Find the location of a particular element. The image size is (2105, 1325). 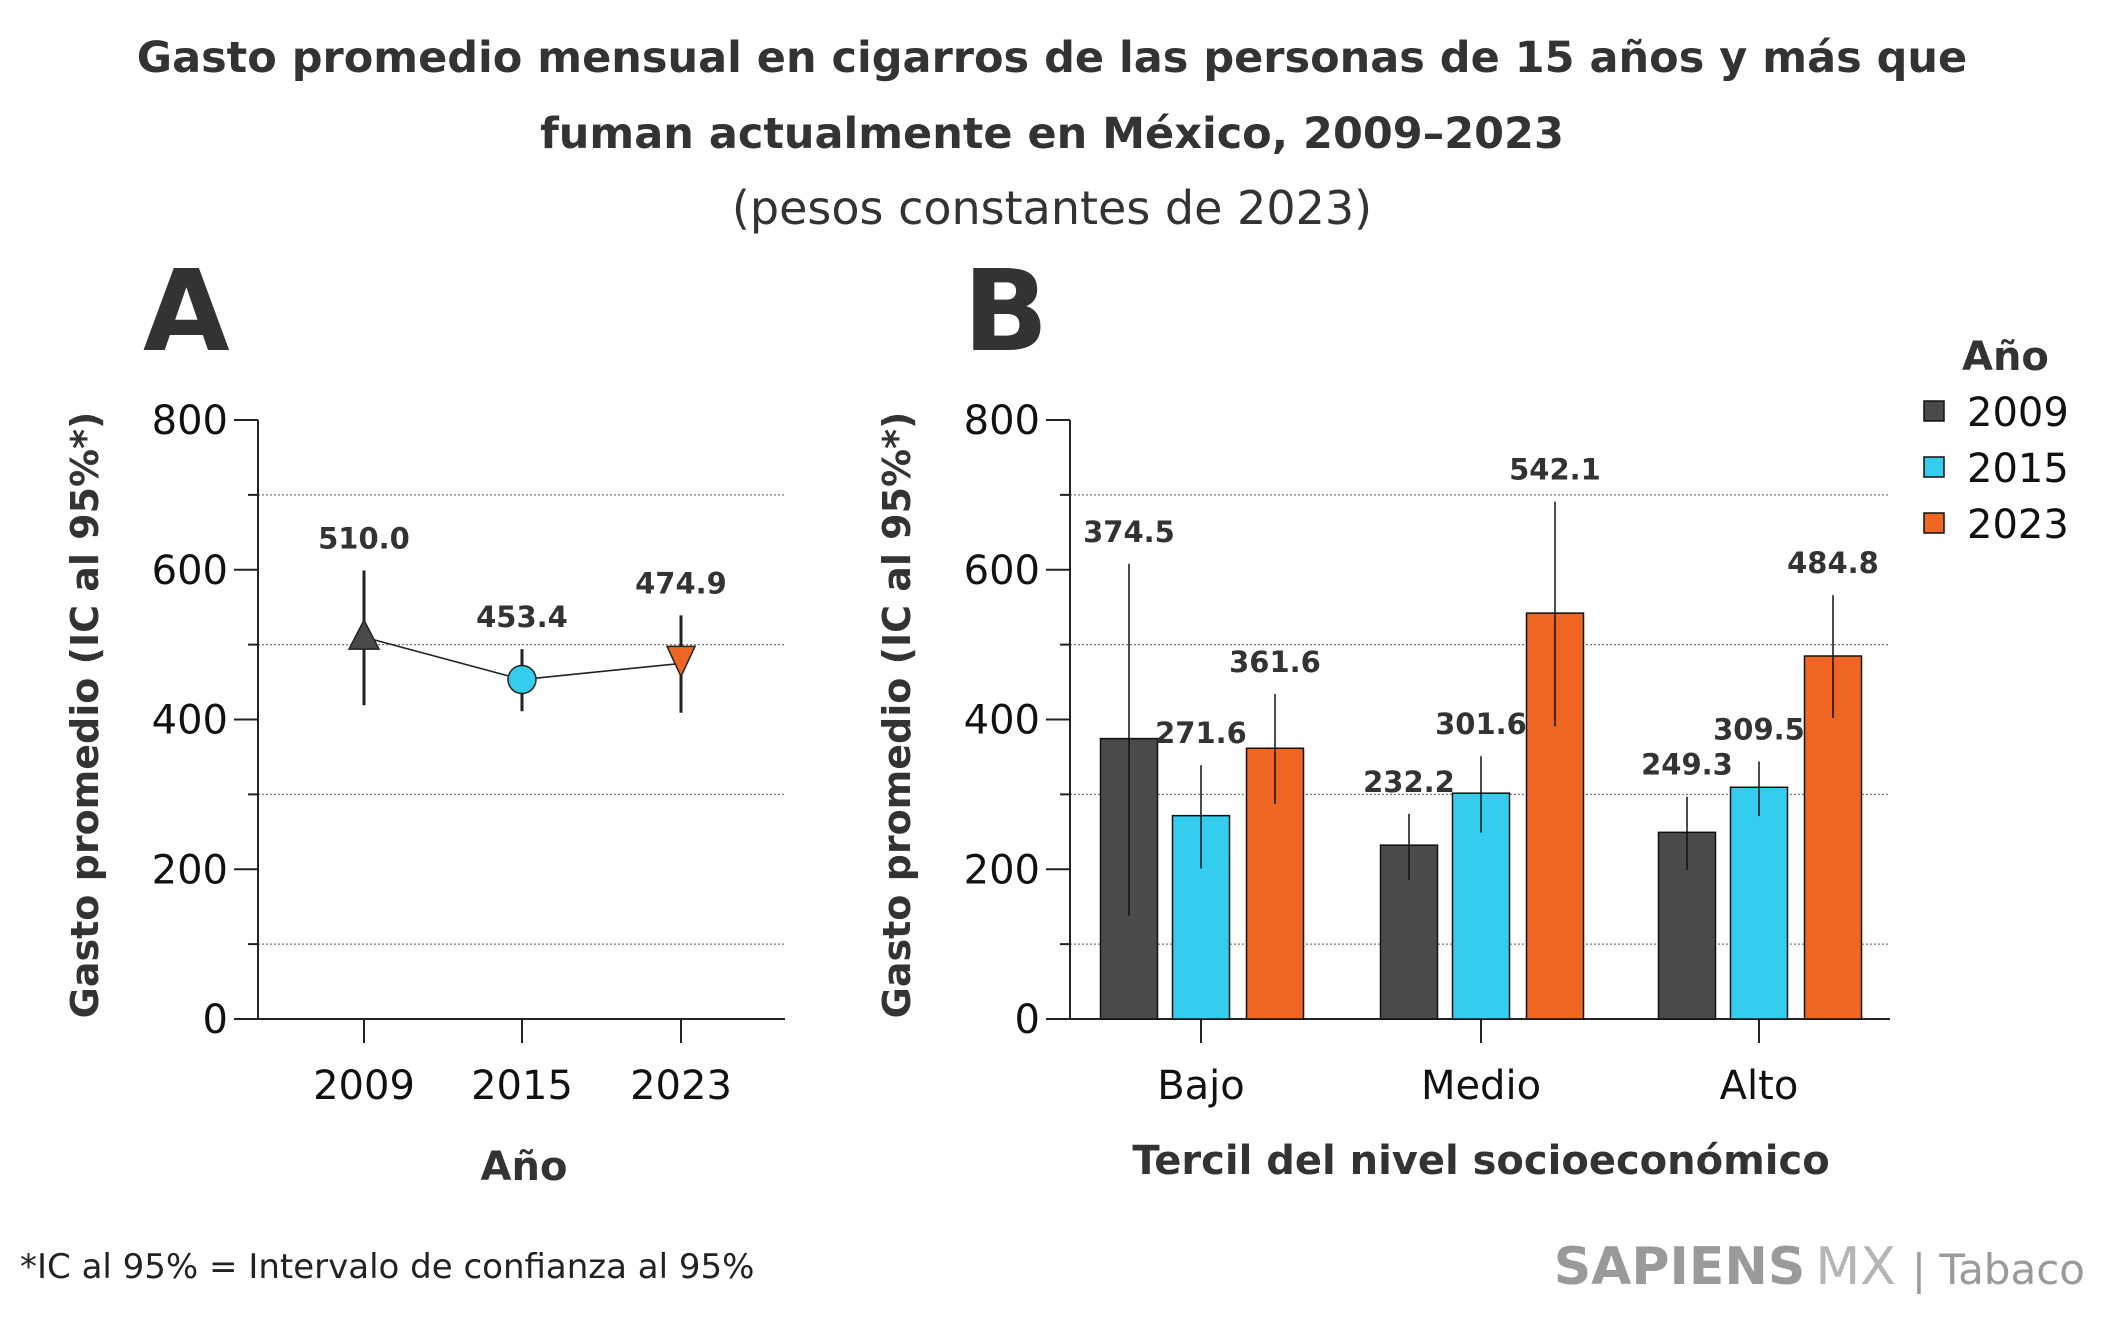

panel-b-data-label: 542.1 is located at coordinates (1555, 470).